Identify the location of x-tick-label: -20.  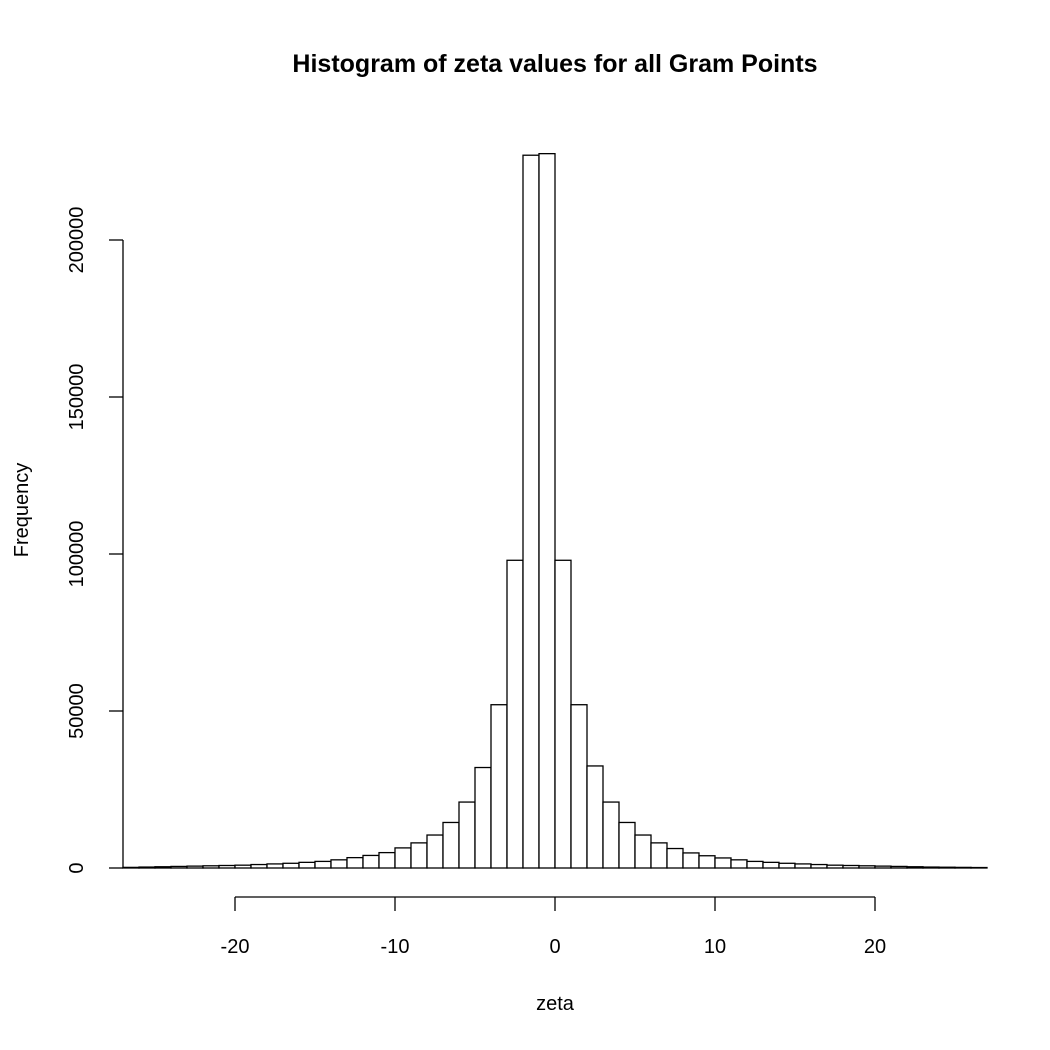
(235, 947).